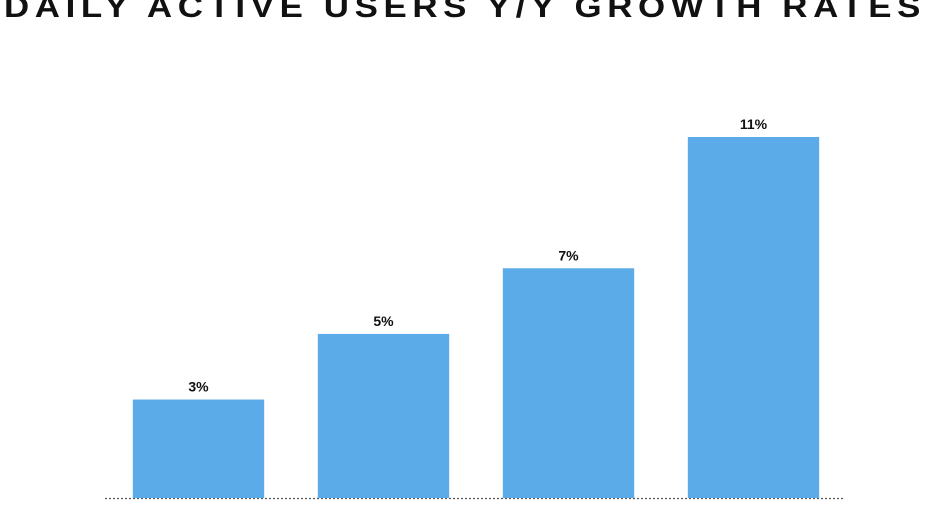 The height and width of the screenshot is (506, 931). I want to click on value-label: 7%, so click(568, 255).